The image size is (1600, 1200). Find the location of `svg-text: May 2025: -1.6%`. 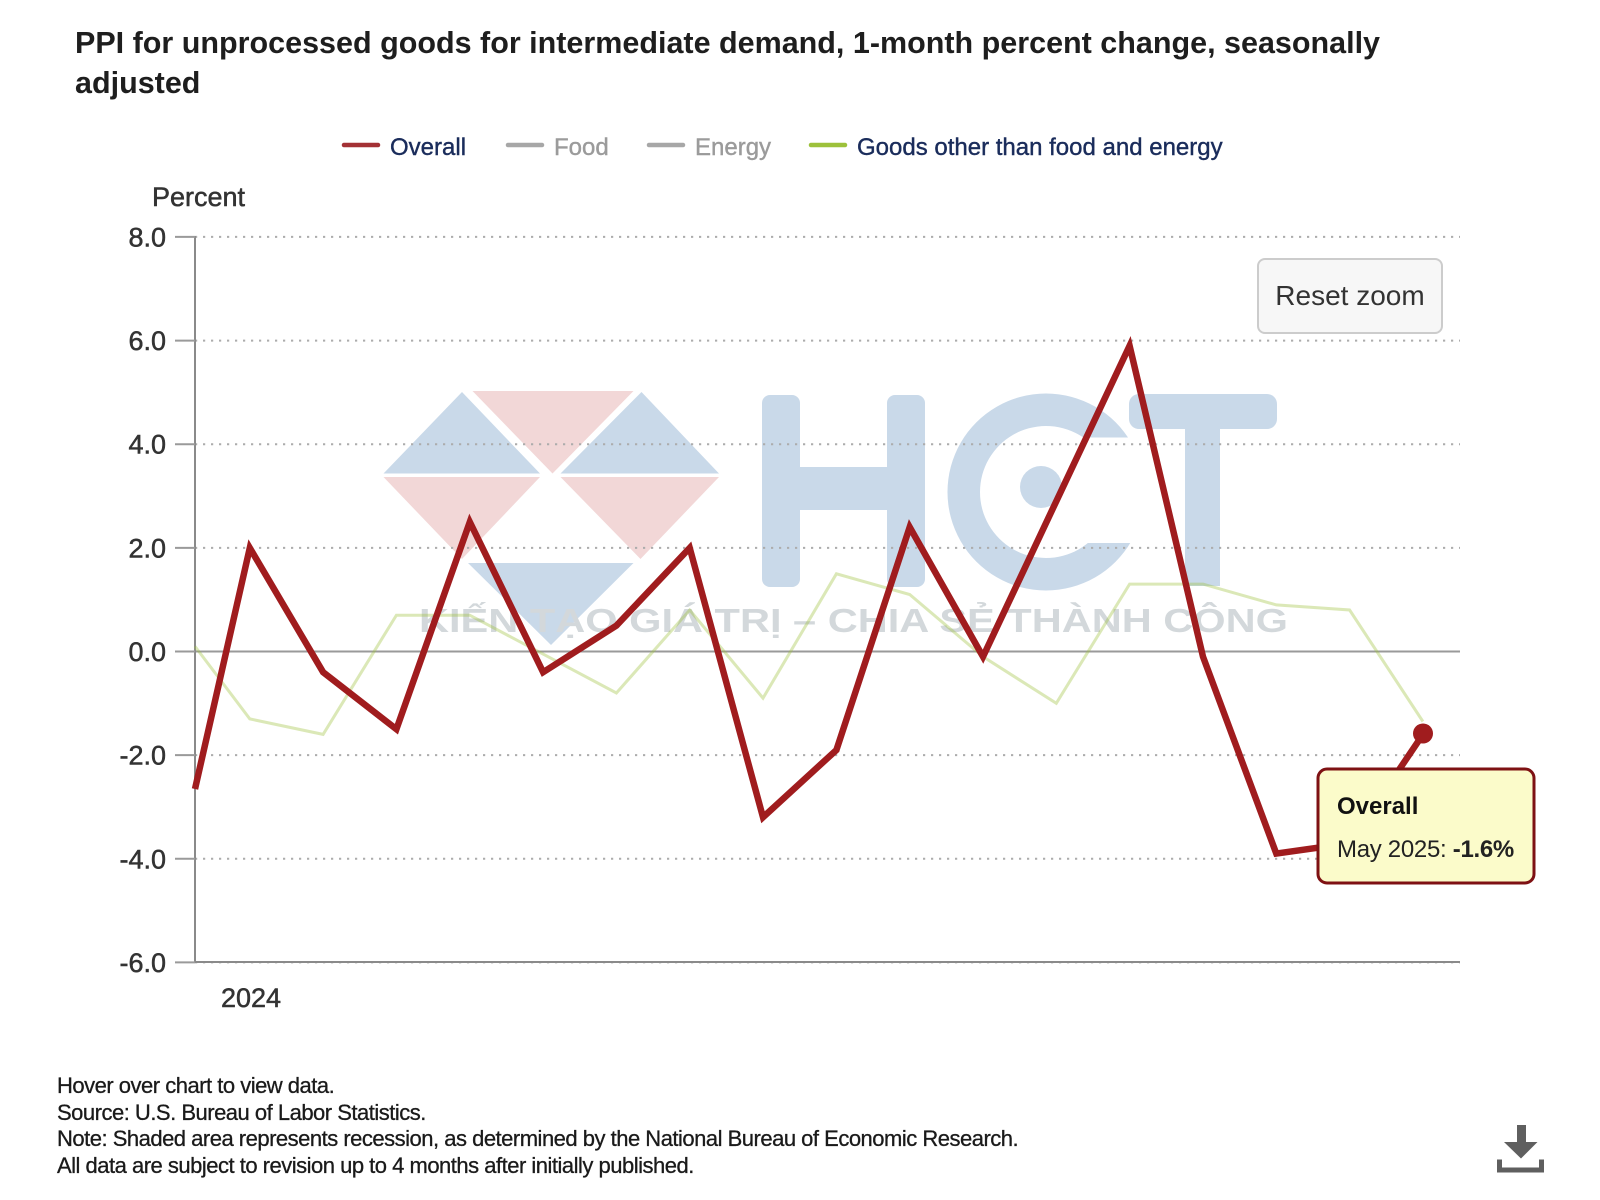

svg-text: May 2025: -1.6% is located at coordinates (1425, 849).